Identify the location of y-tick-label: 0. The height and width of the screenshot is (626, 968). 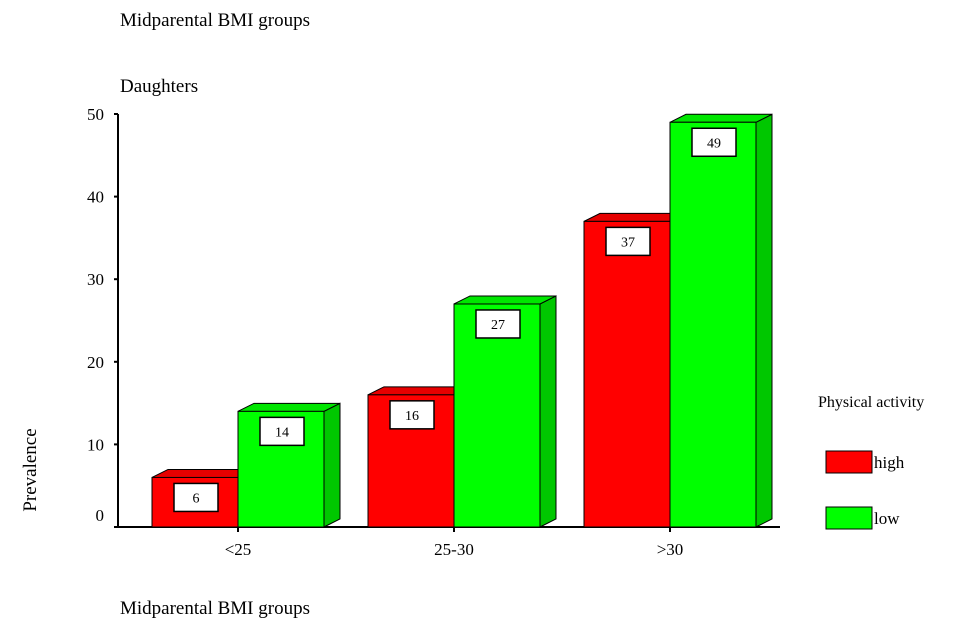
(100, 515).